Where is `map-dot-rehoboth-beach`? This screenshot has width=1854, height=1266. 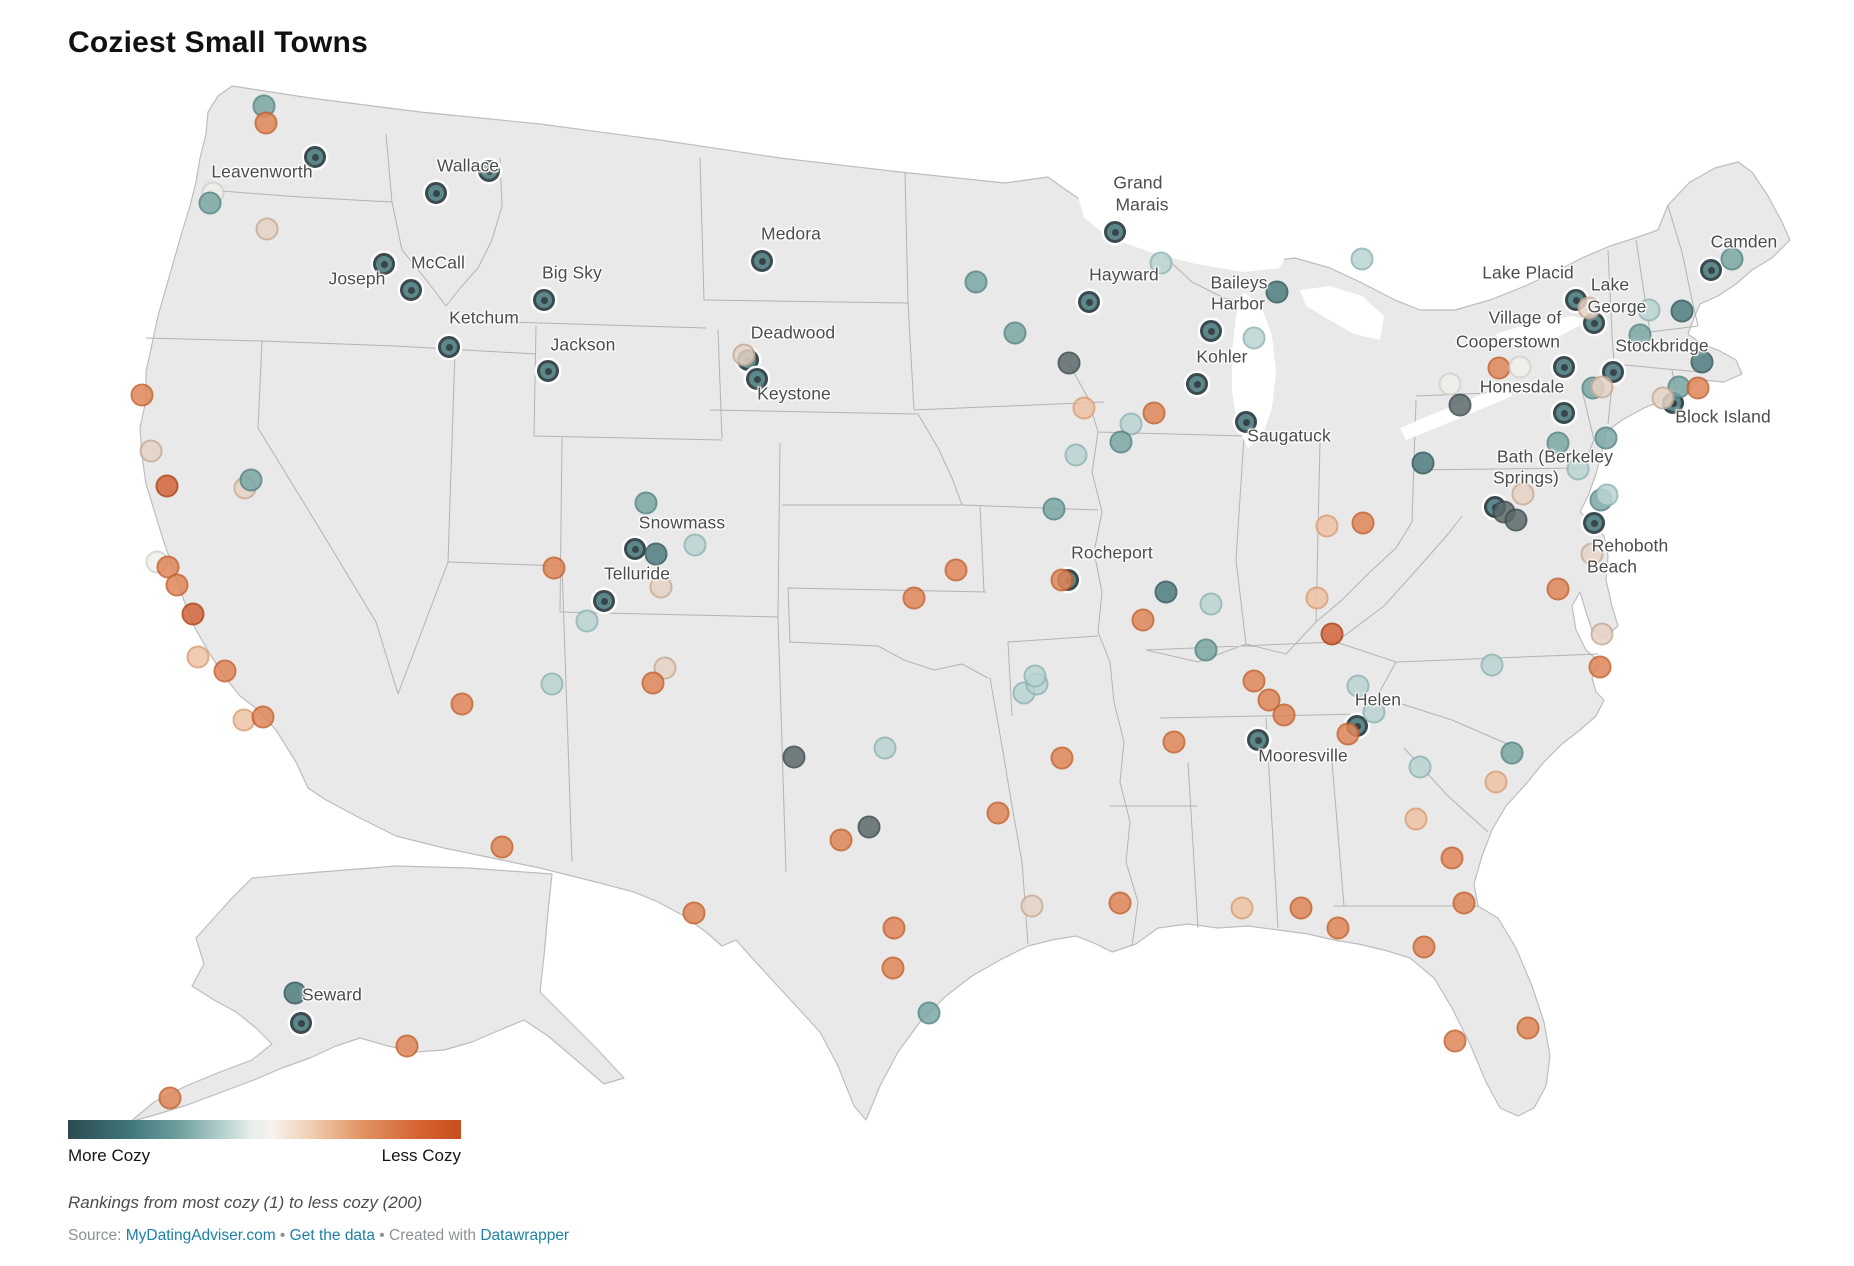 map-dot-rehoboth-beach is located at coordinates (1594, 523).